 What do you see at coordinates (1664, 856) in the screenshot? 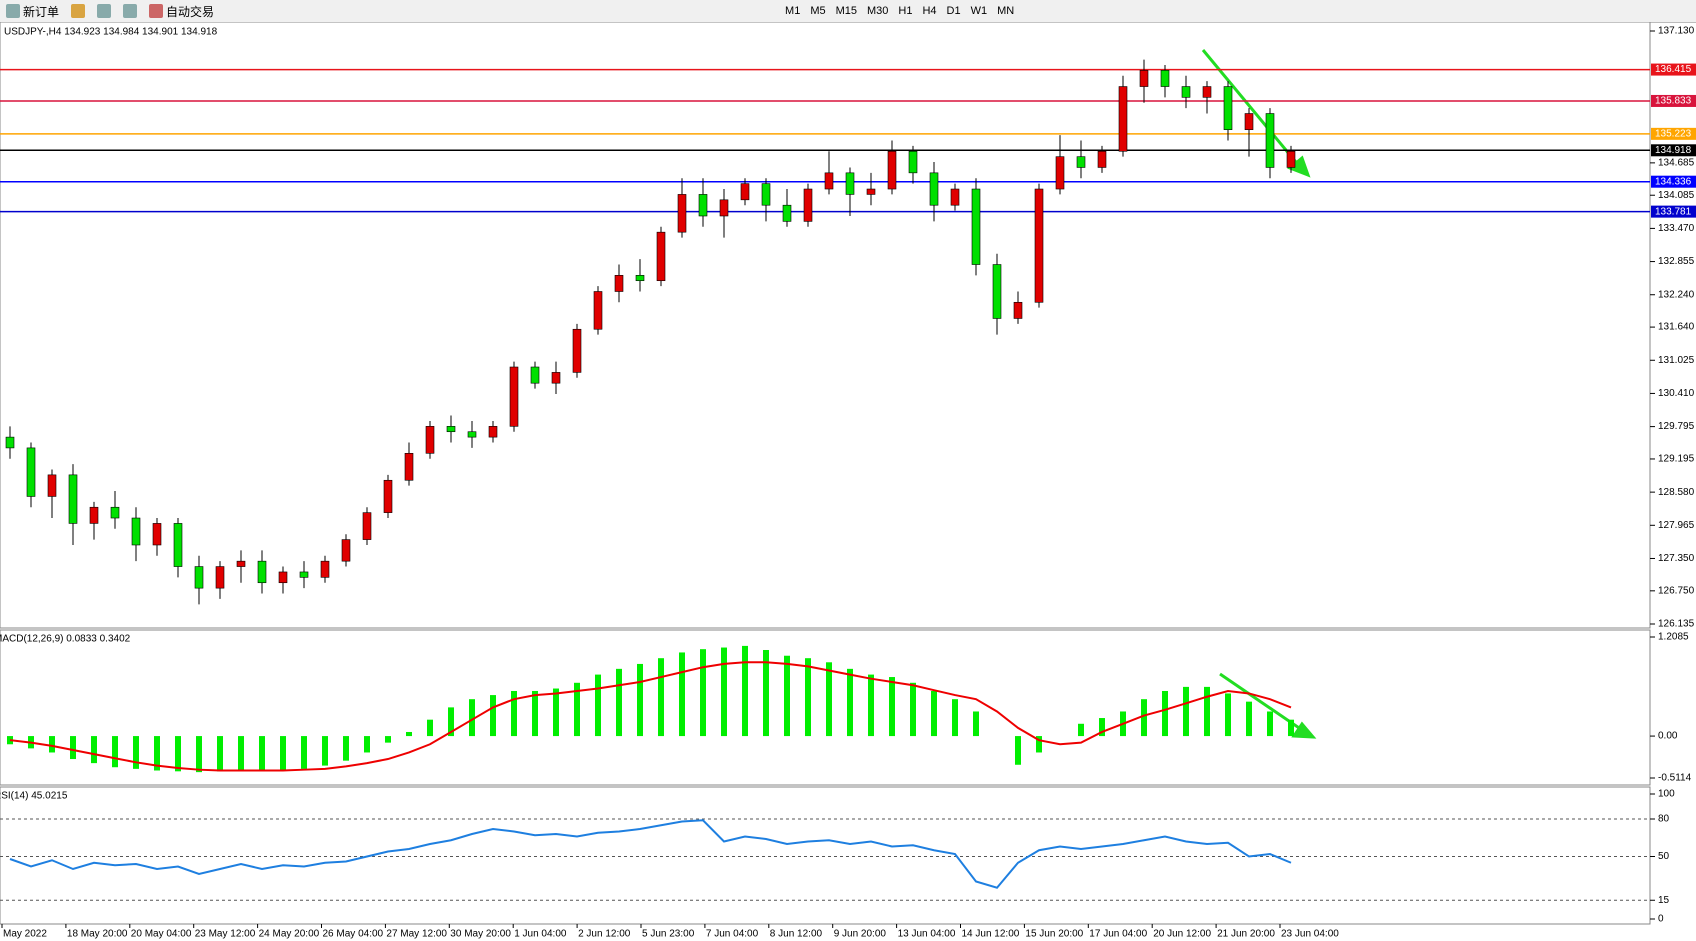
I see `y-tick-label: 50` at bounding box center [1664, 856].